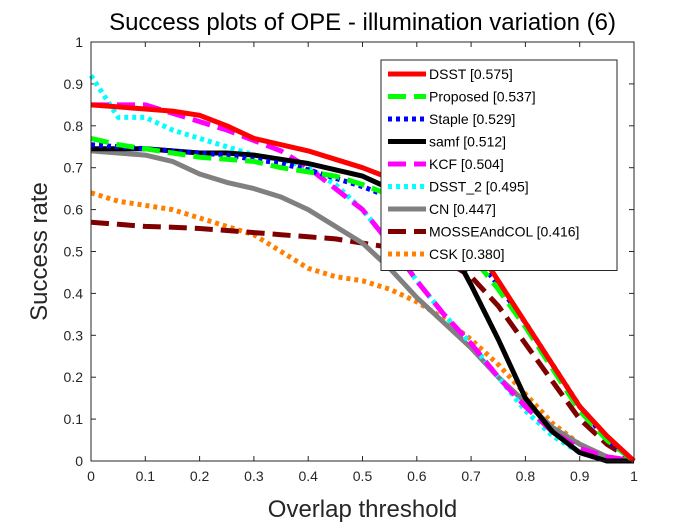 The image size is (700, 525). Describe the element at coordinates (200, 476) in the screenshot. I see `x-tick-label: 0.2` at that location.